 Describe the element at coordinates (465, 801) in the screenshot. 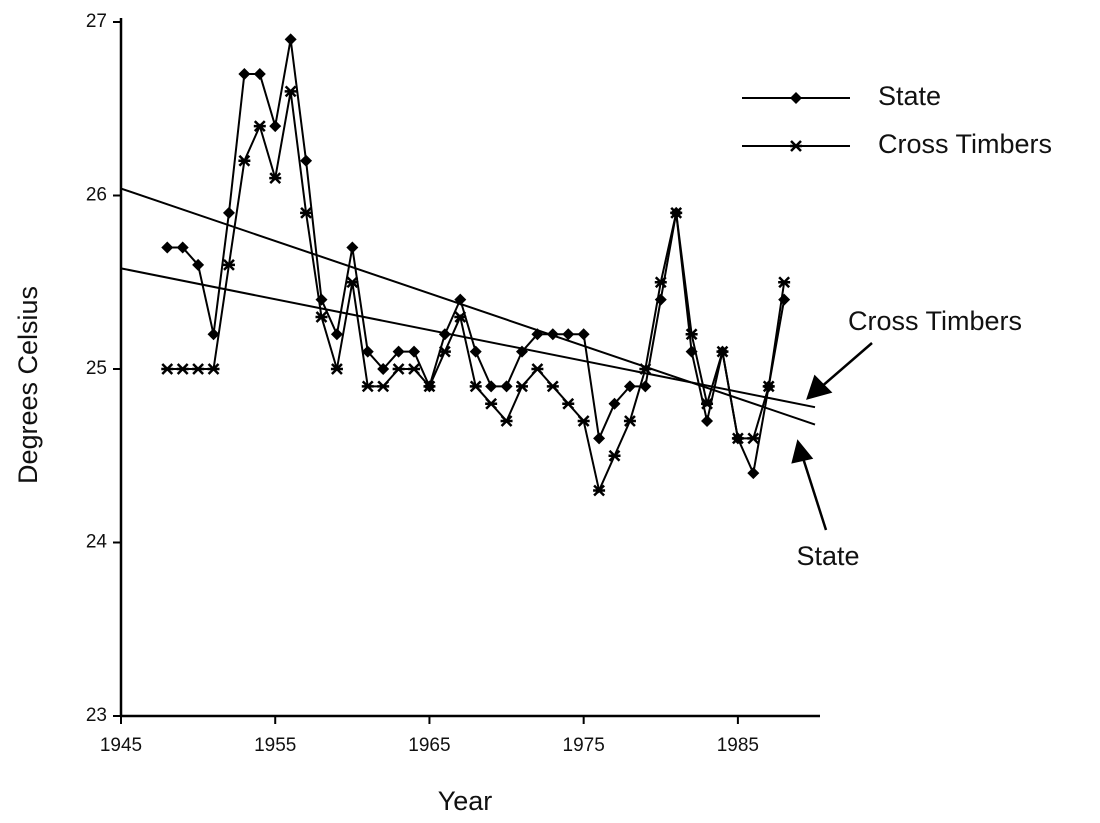

I see `x-axis-label: Year` at that location.